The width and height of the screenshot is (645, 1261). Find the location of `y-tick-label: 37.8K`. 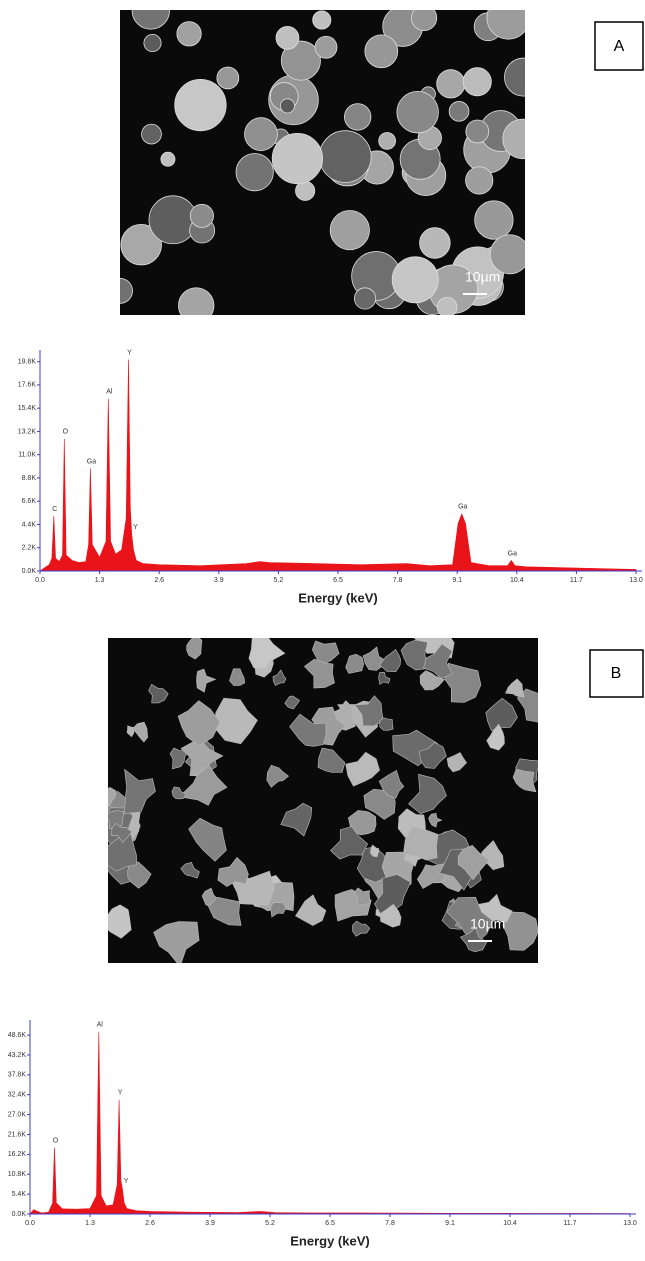

y-tick-label: 37.8K is located at coordinates (17, 1075).